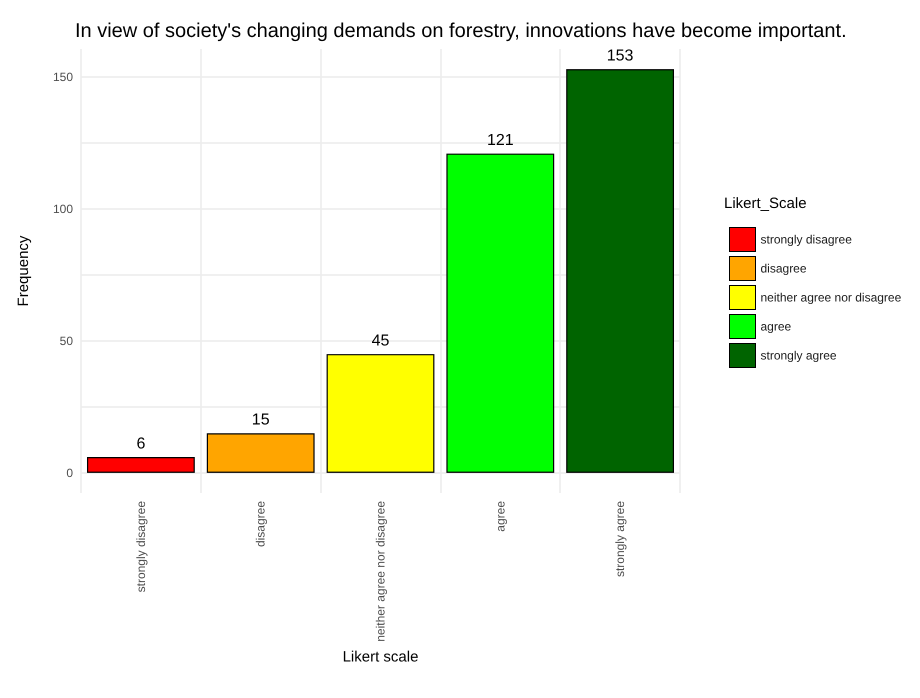 The width and height of the screenshot is (920, 698). I want to click on y-tick-label: 100, so click(63, 209).